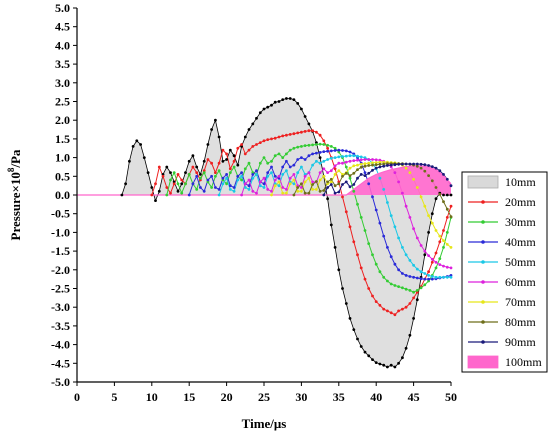  I want to click on x-tick-label: 5, so click(114, 397).